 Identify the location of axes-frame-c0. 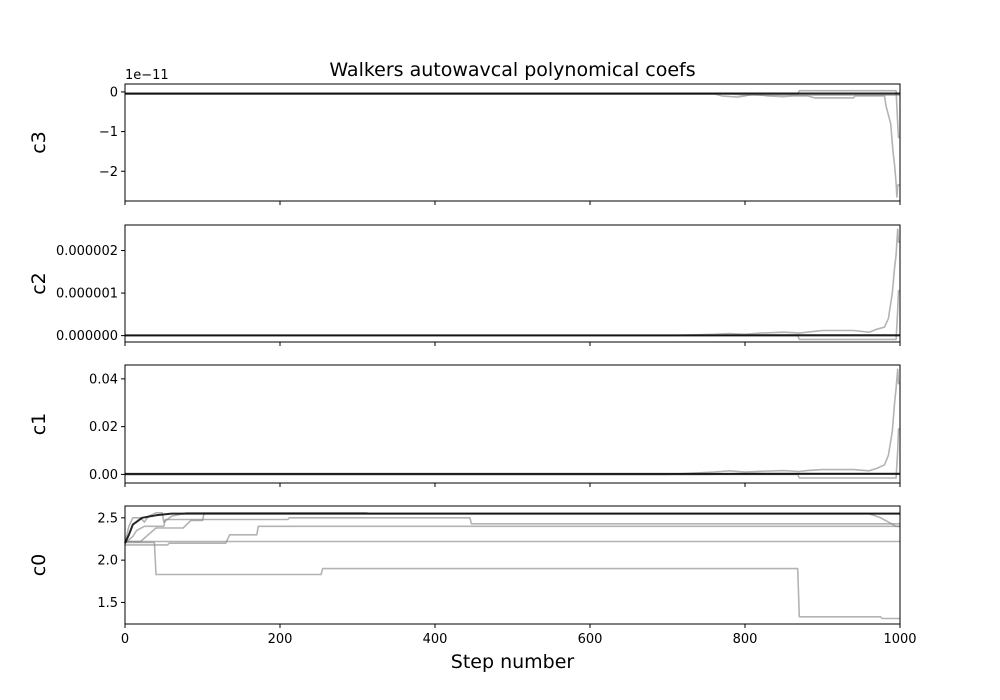
(512, 565).